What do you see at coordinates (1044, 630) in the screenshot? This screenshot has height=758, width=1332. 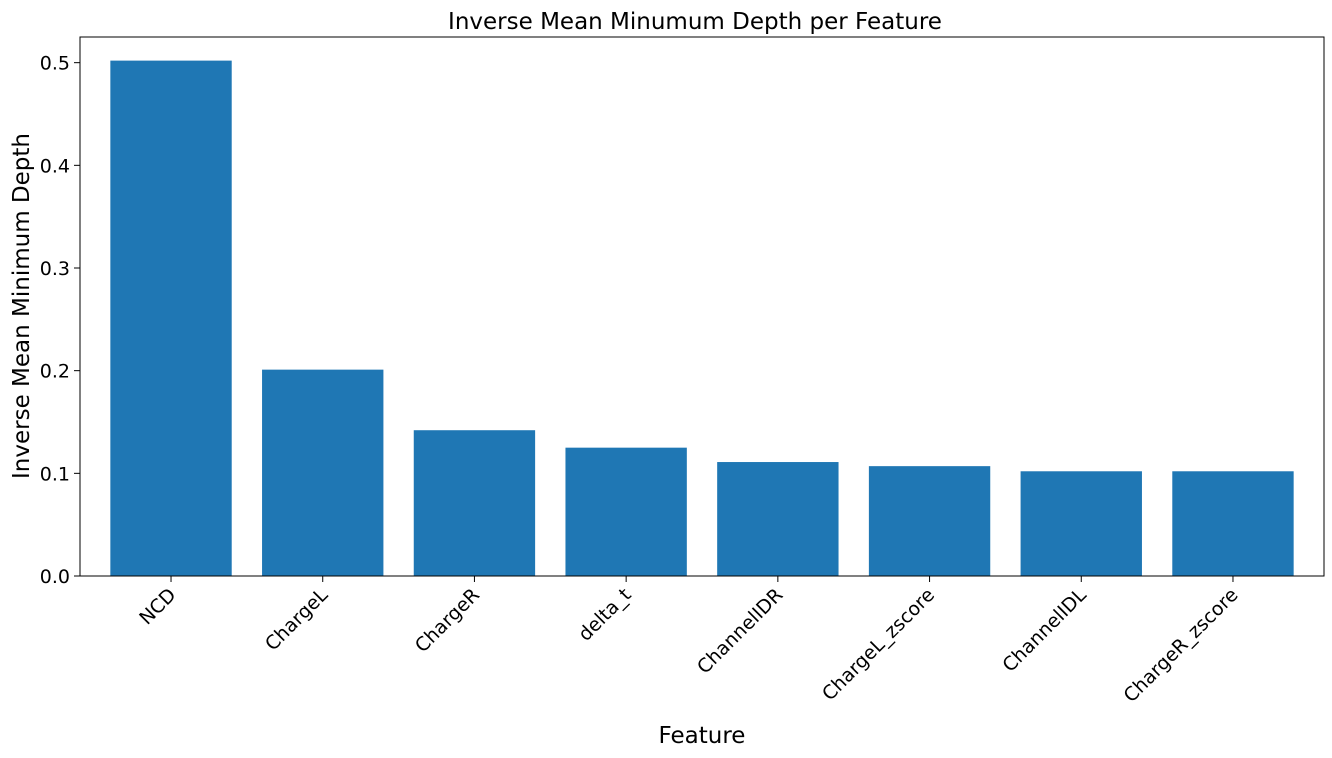 I see `x-tick-label: ChannelIDL` at bounding box center [1044, 630].